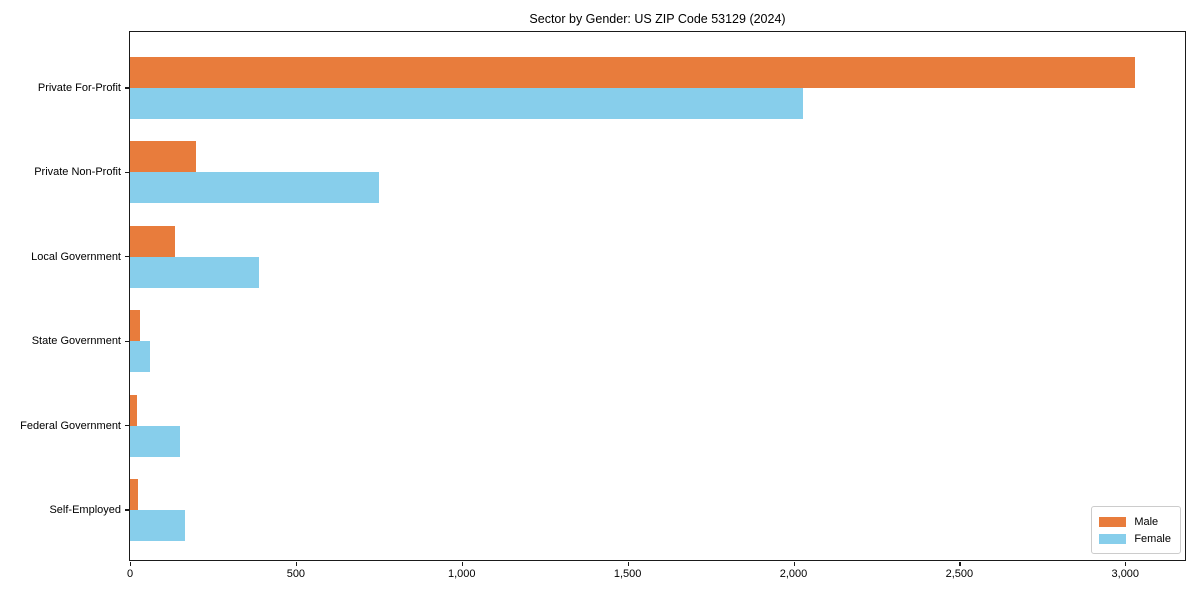  What do you see at coordinates (1152, 538) in the screenshot?
I see `legend-label: Female` at bounding box center [1152, 538].